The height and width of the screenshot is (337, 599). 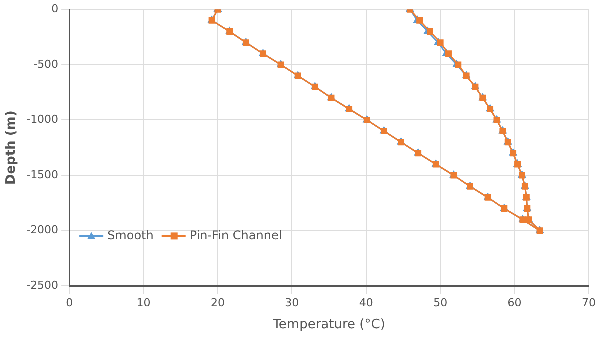 I want to click on y-tick-label: 0, so click(x=55, y=9).